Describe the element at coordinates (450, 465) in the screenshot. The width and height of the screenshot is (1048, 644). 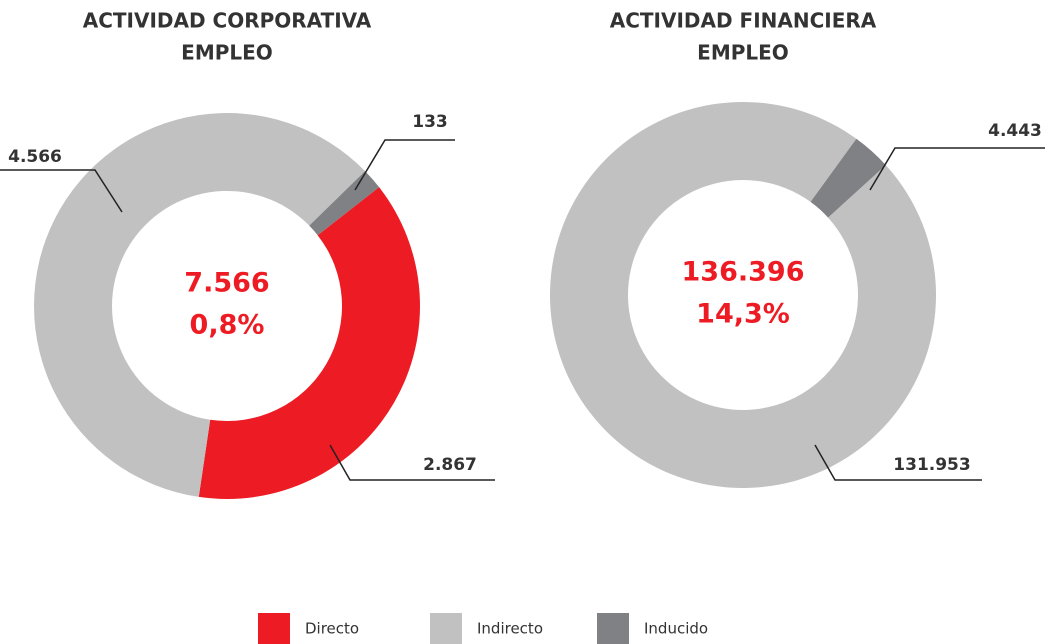
I see `data-label: 2.867` at that location.